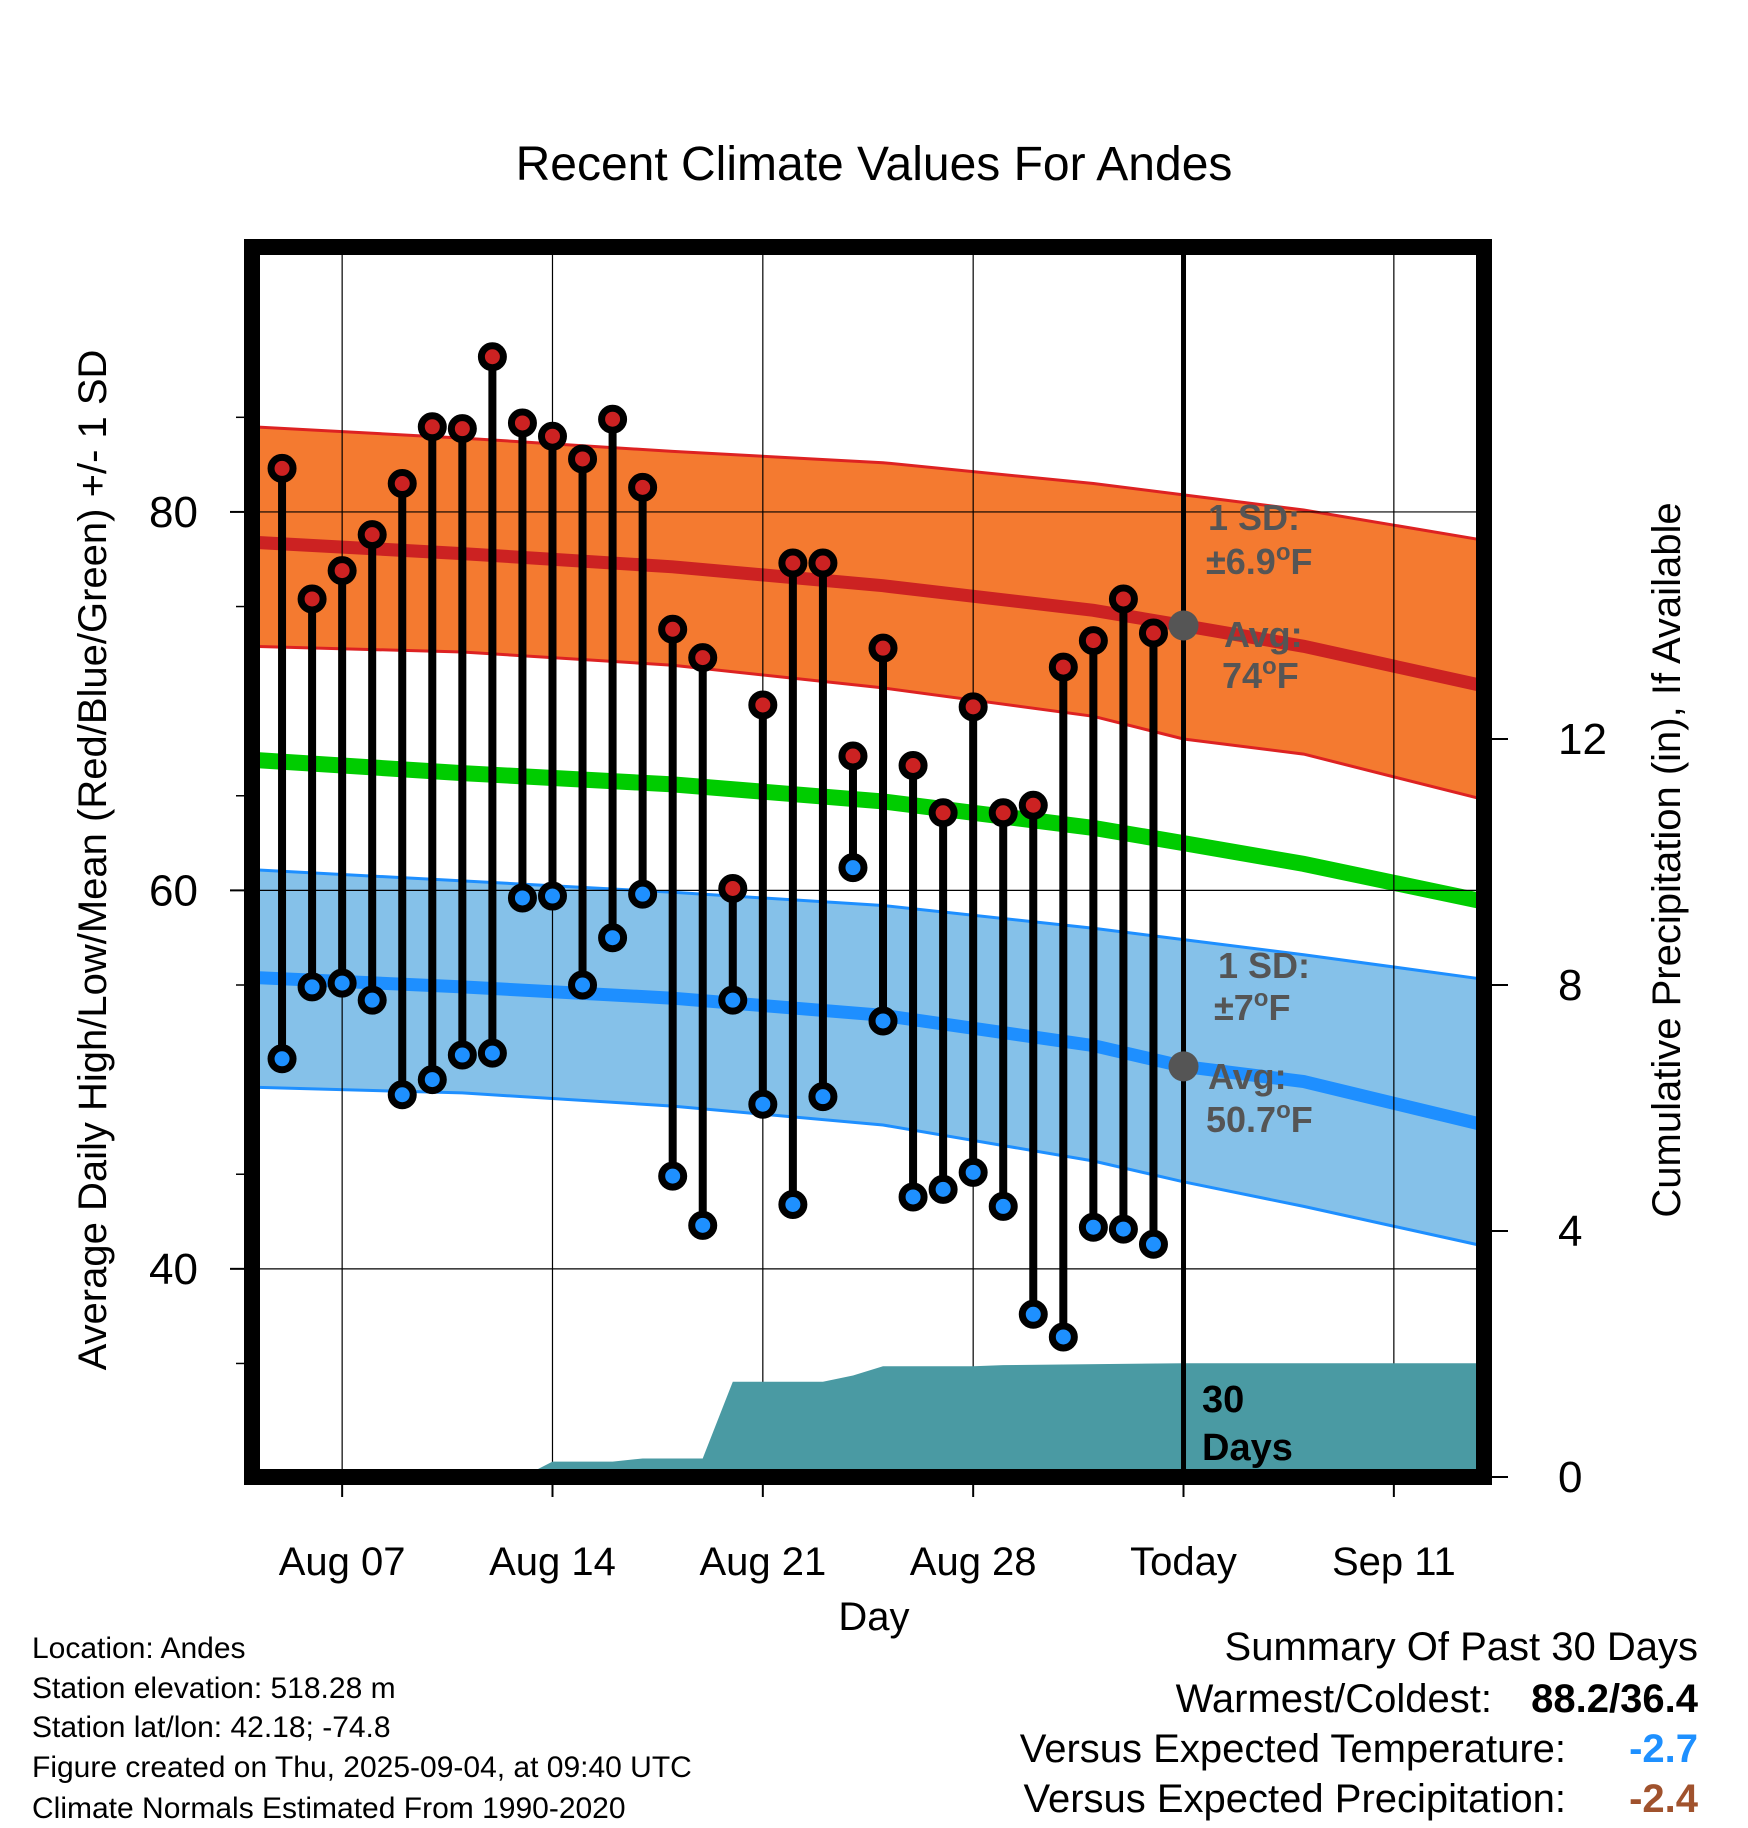  Describe the element at coordinates (173, 1269) in the screenshot. I see `y-left-tick-label: 40` at that location.